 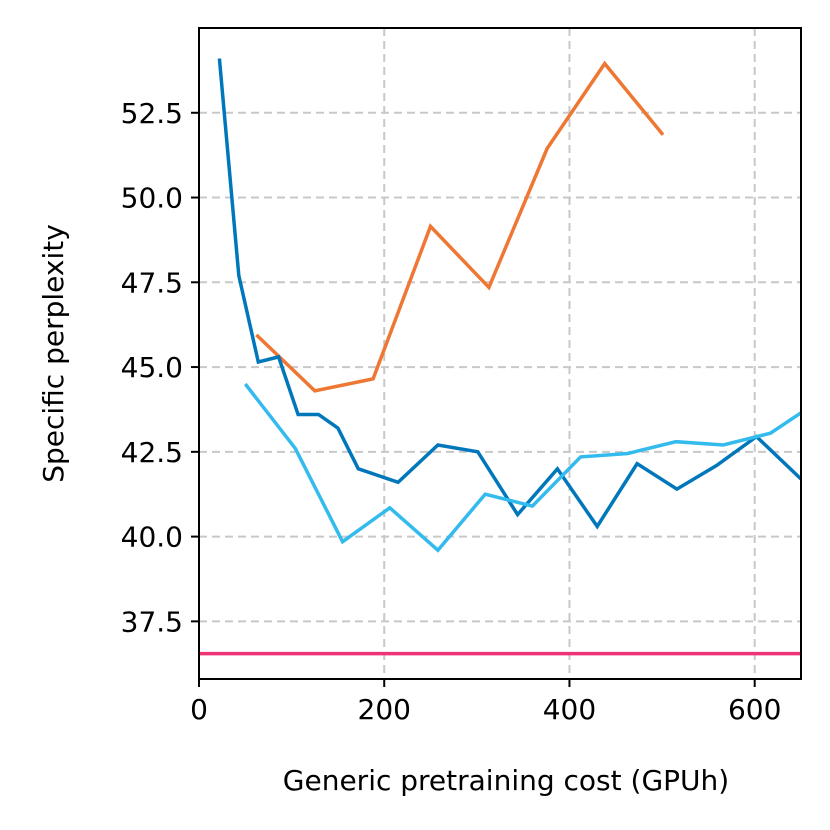 What do you see at coordinates (152, 621) in the screenshot?
I see `y-tick-label: 37.5` at bounding box center [152, 621].